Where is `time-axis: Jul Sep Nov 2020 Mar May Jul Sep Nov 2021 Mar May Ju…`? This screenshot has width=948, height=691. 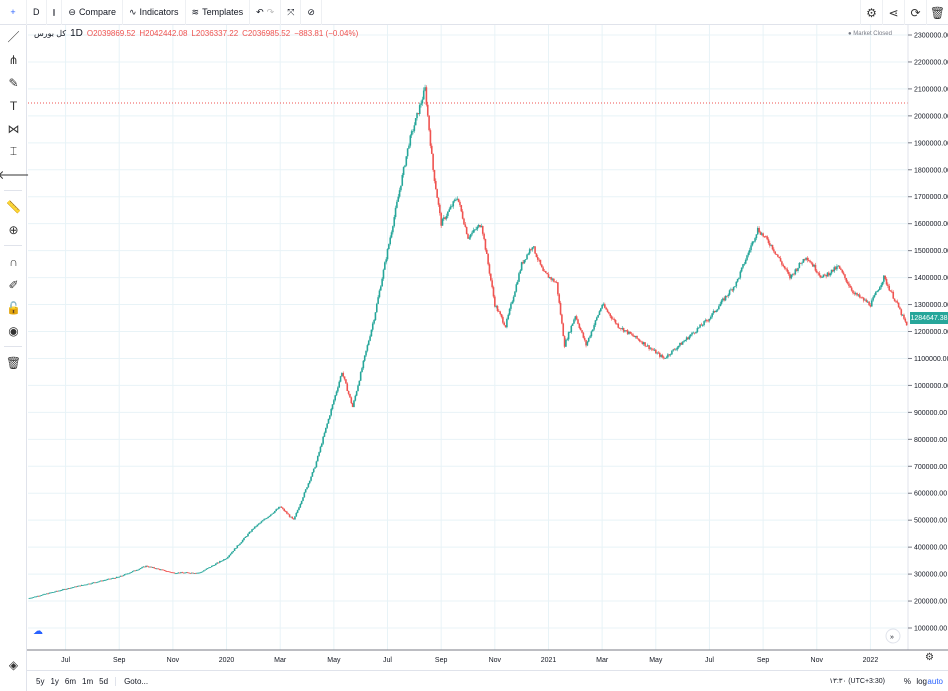 time-axis: Jul Sep Nov 2020 Mar May Jul Sep Nov 2021 Mar May Ju… is located at coordinates (469, 660).